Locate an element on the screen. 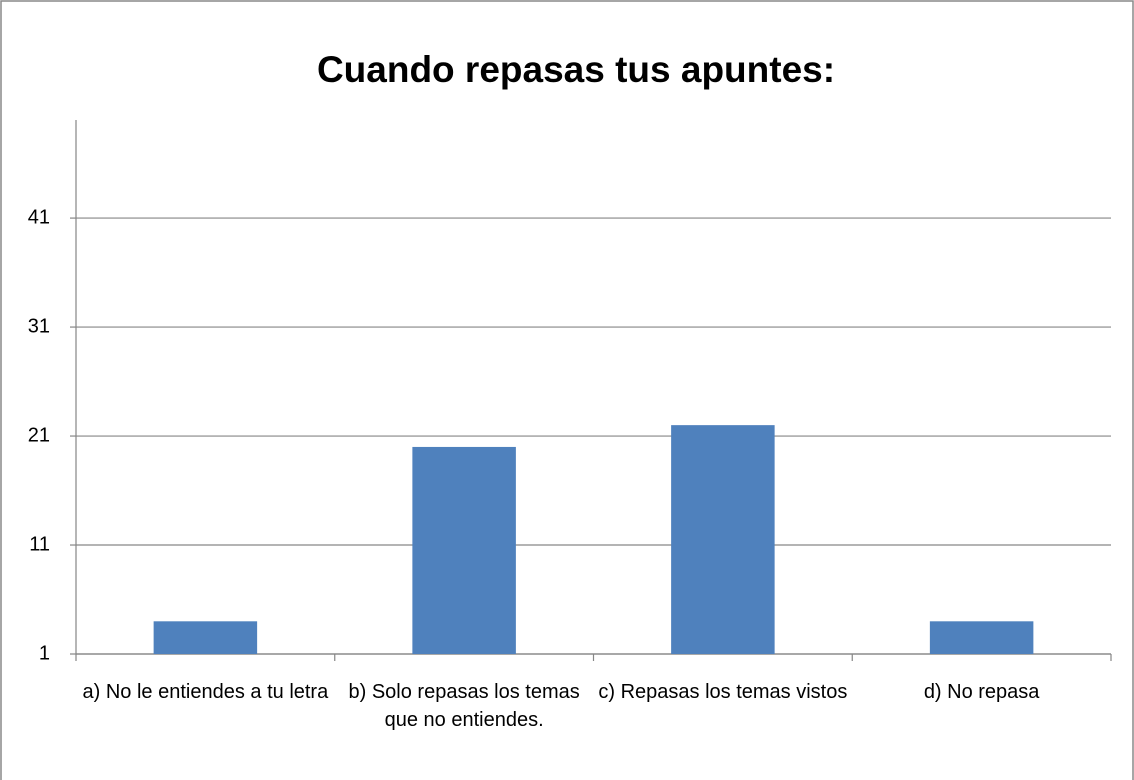 The height and width of the screenshot is (780, 1134). y-tick-label: 11 is located at coordinates (39, 544).